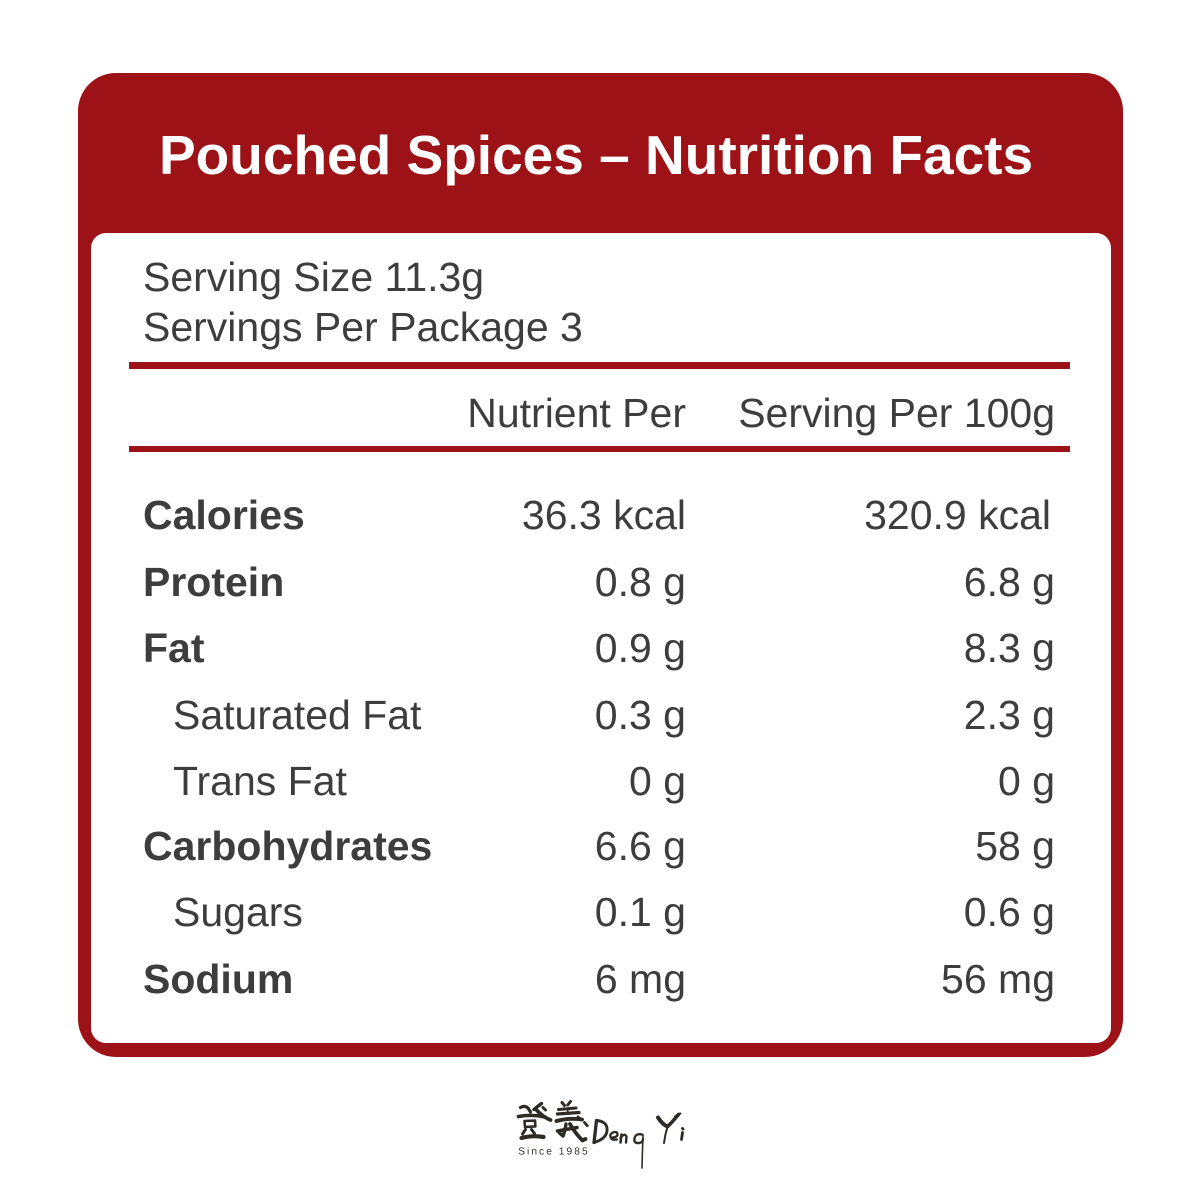 This screenshot has height=1200, width=1200. What do you see at coordinates (553, 1152) in the screenshot?
I see `svg-text: Since 1985` at bounding box center [553, 1152].